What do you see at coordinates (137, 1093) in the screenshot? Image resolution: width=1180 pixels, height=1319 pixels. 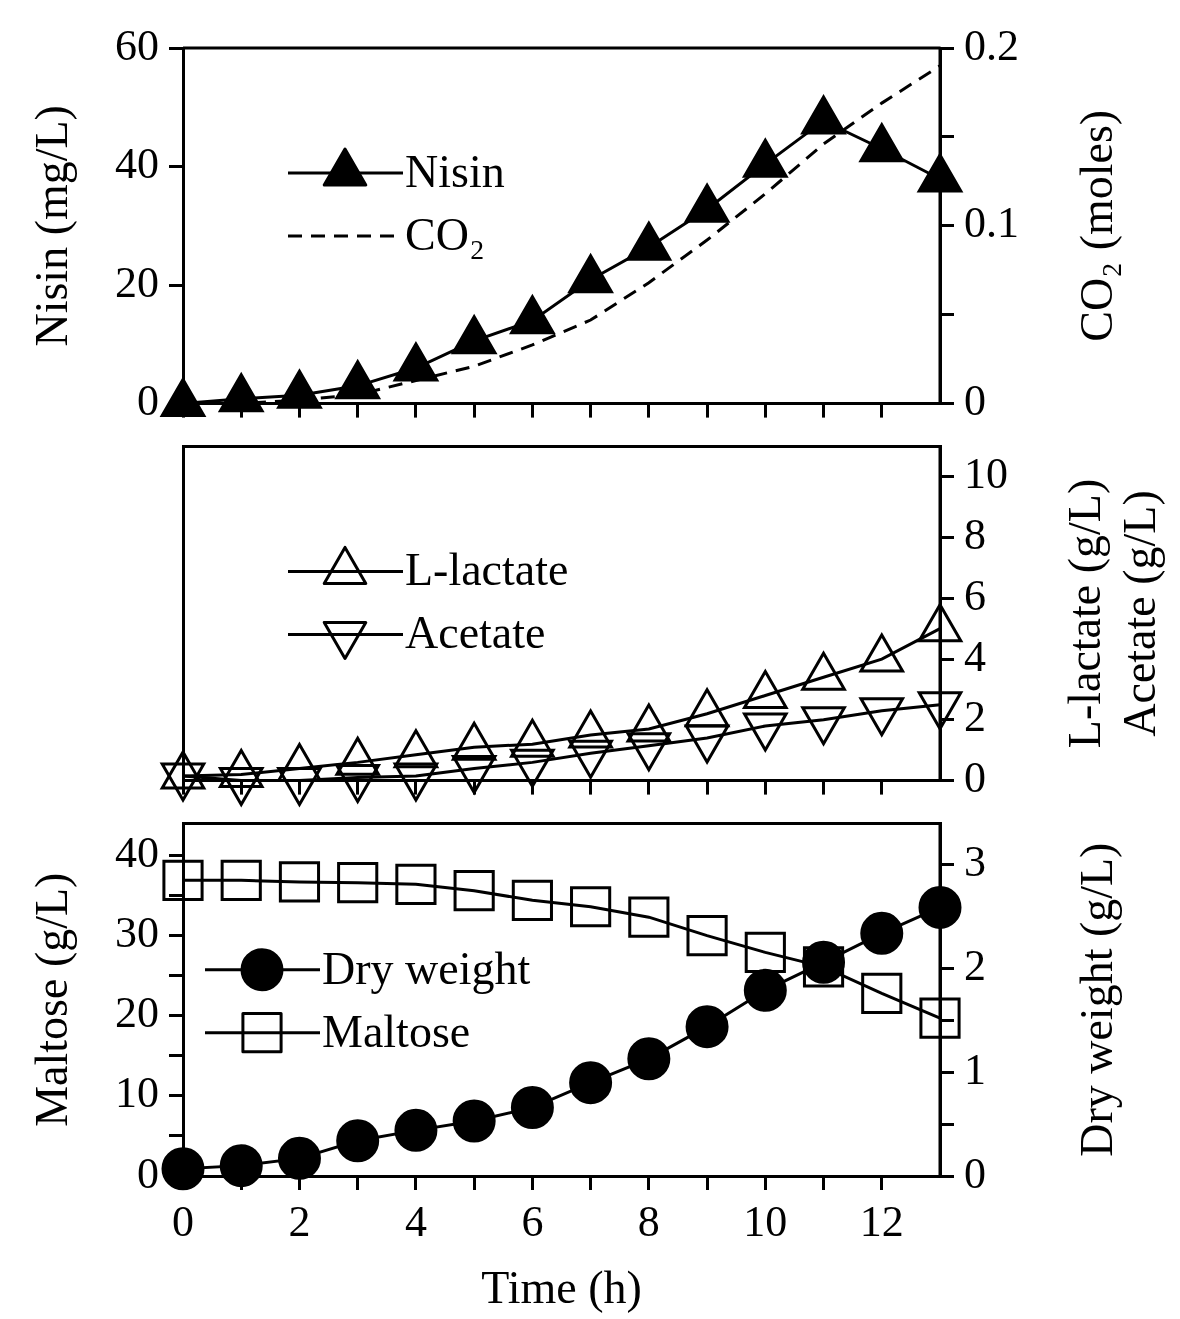 I see `y-tick-label: 10` at bounding box center [137, 1093].